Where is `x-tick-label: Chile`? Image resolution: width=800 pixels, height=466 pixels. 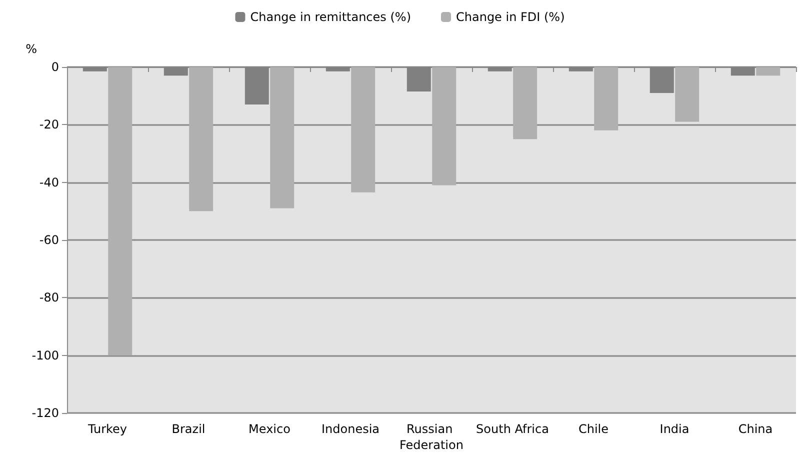
x-tick-label: Chile is located at coordinates (593, 429).